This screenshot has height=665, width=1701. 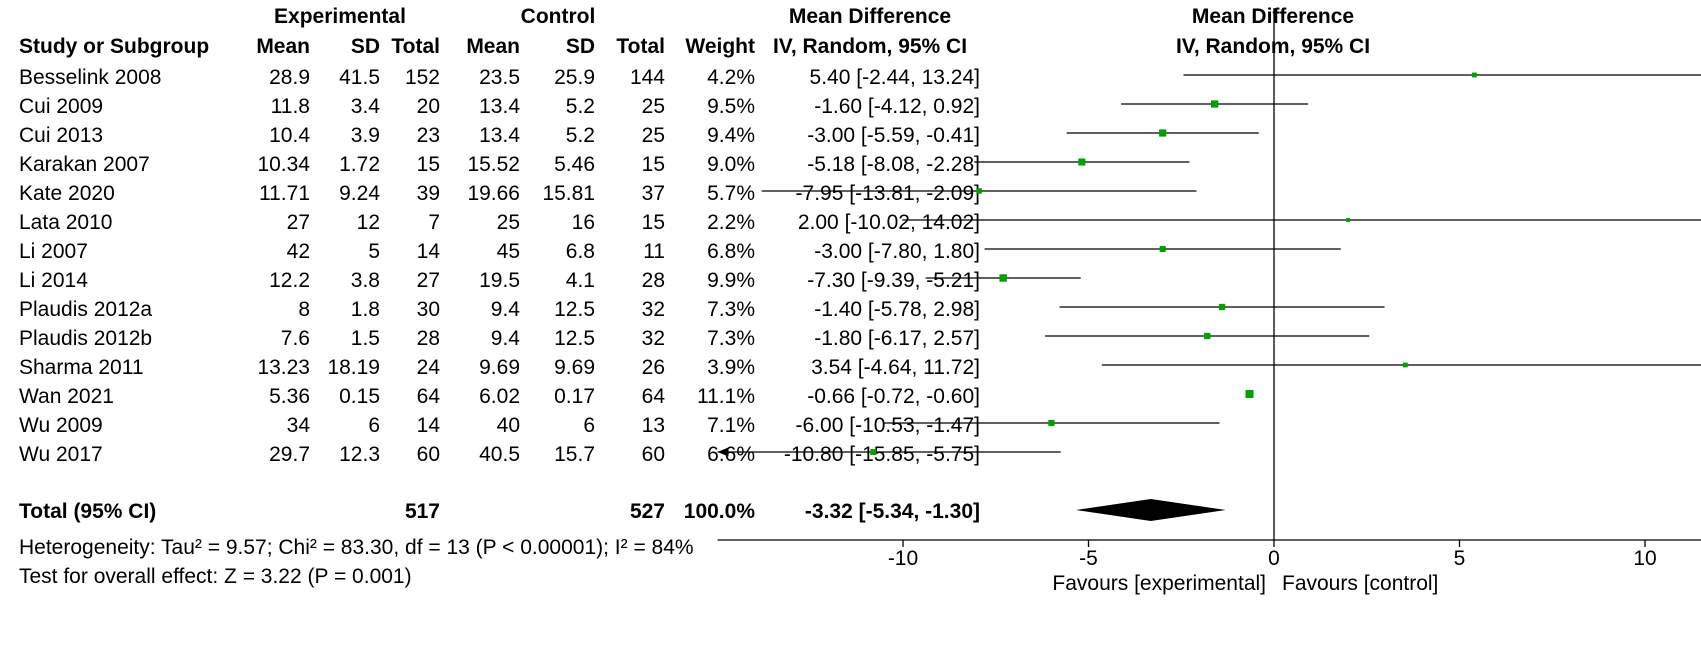 What do you see at coordinates (894, 77) in the screenshot?
I see `study-ci: 5.40 [-2.44, 13.24]` at bounding box center [894, 77].